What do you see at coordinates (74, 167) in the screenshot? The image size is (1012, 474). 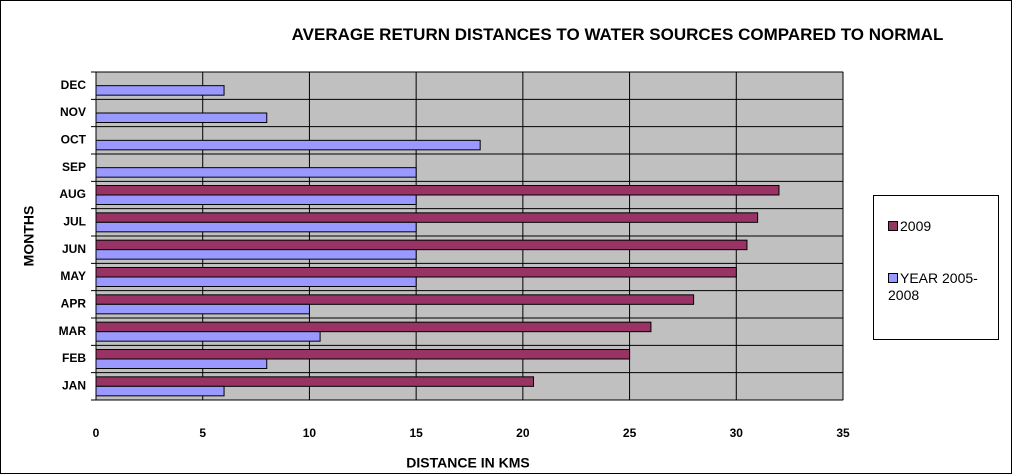 I see `y-tick-label: SEP` at bounding box center [74, 167].